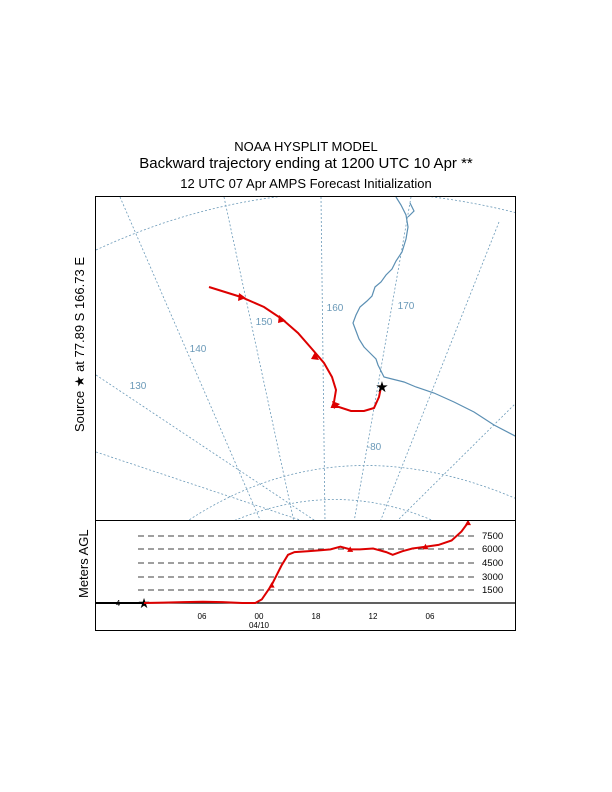 This screenshot has width=612, height=792. What do you see at coordinates (492, 549) in the screenshot?
I see `level-label-6000: 6000` at bounding box center [492, 549].